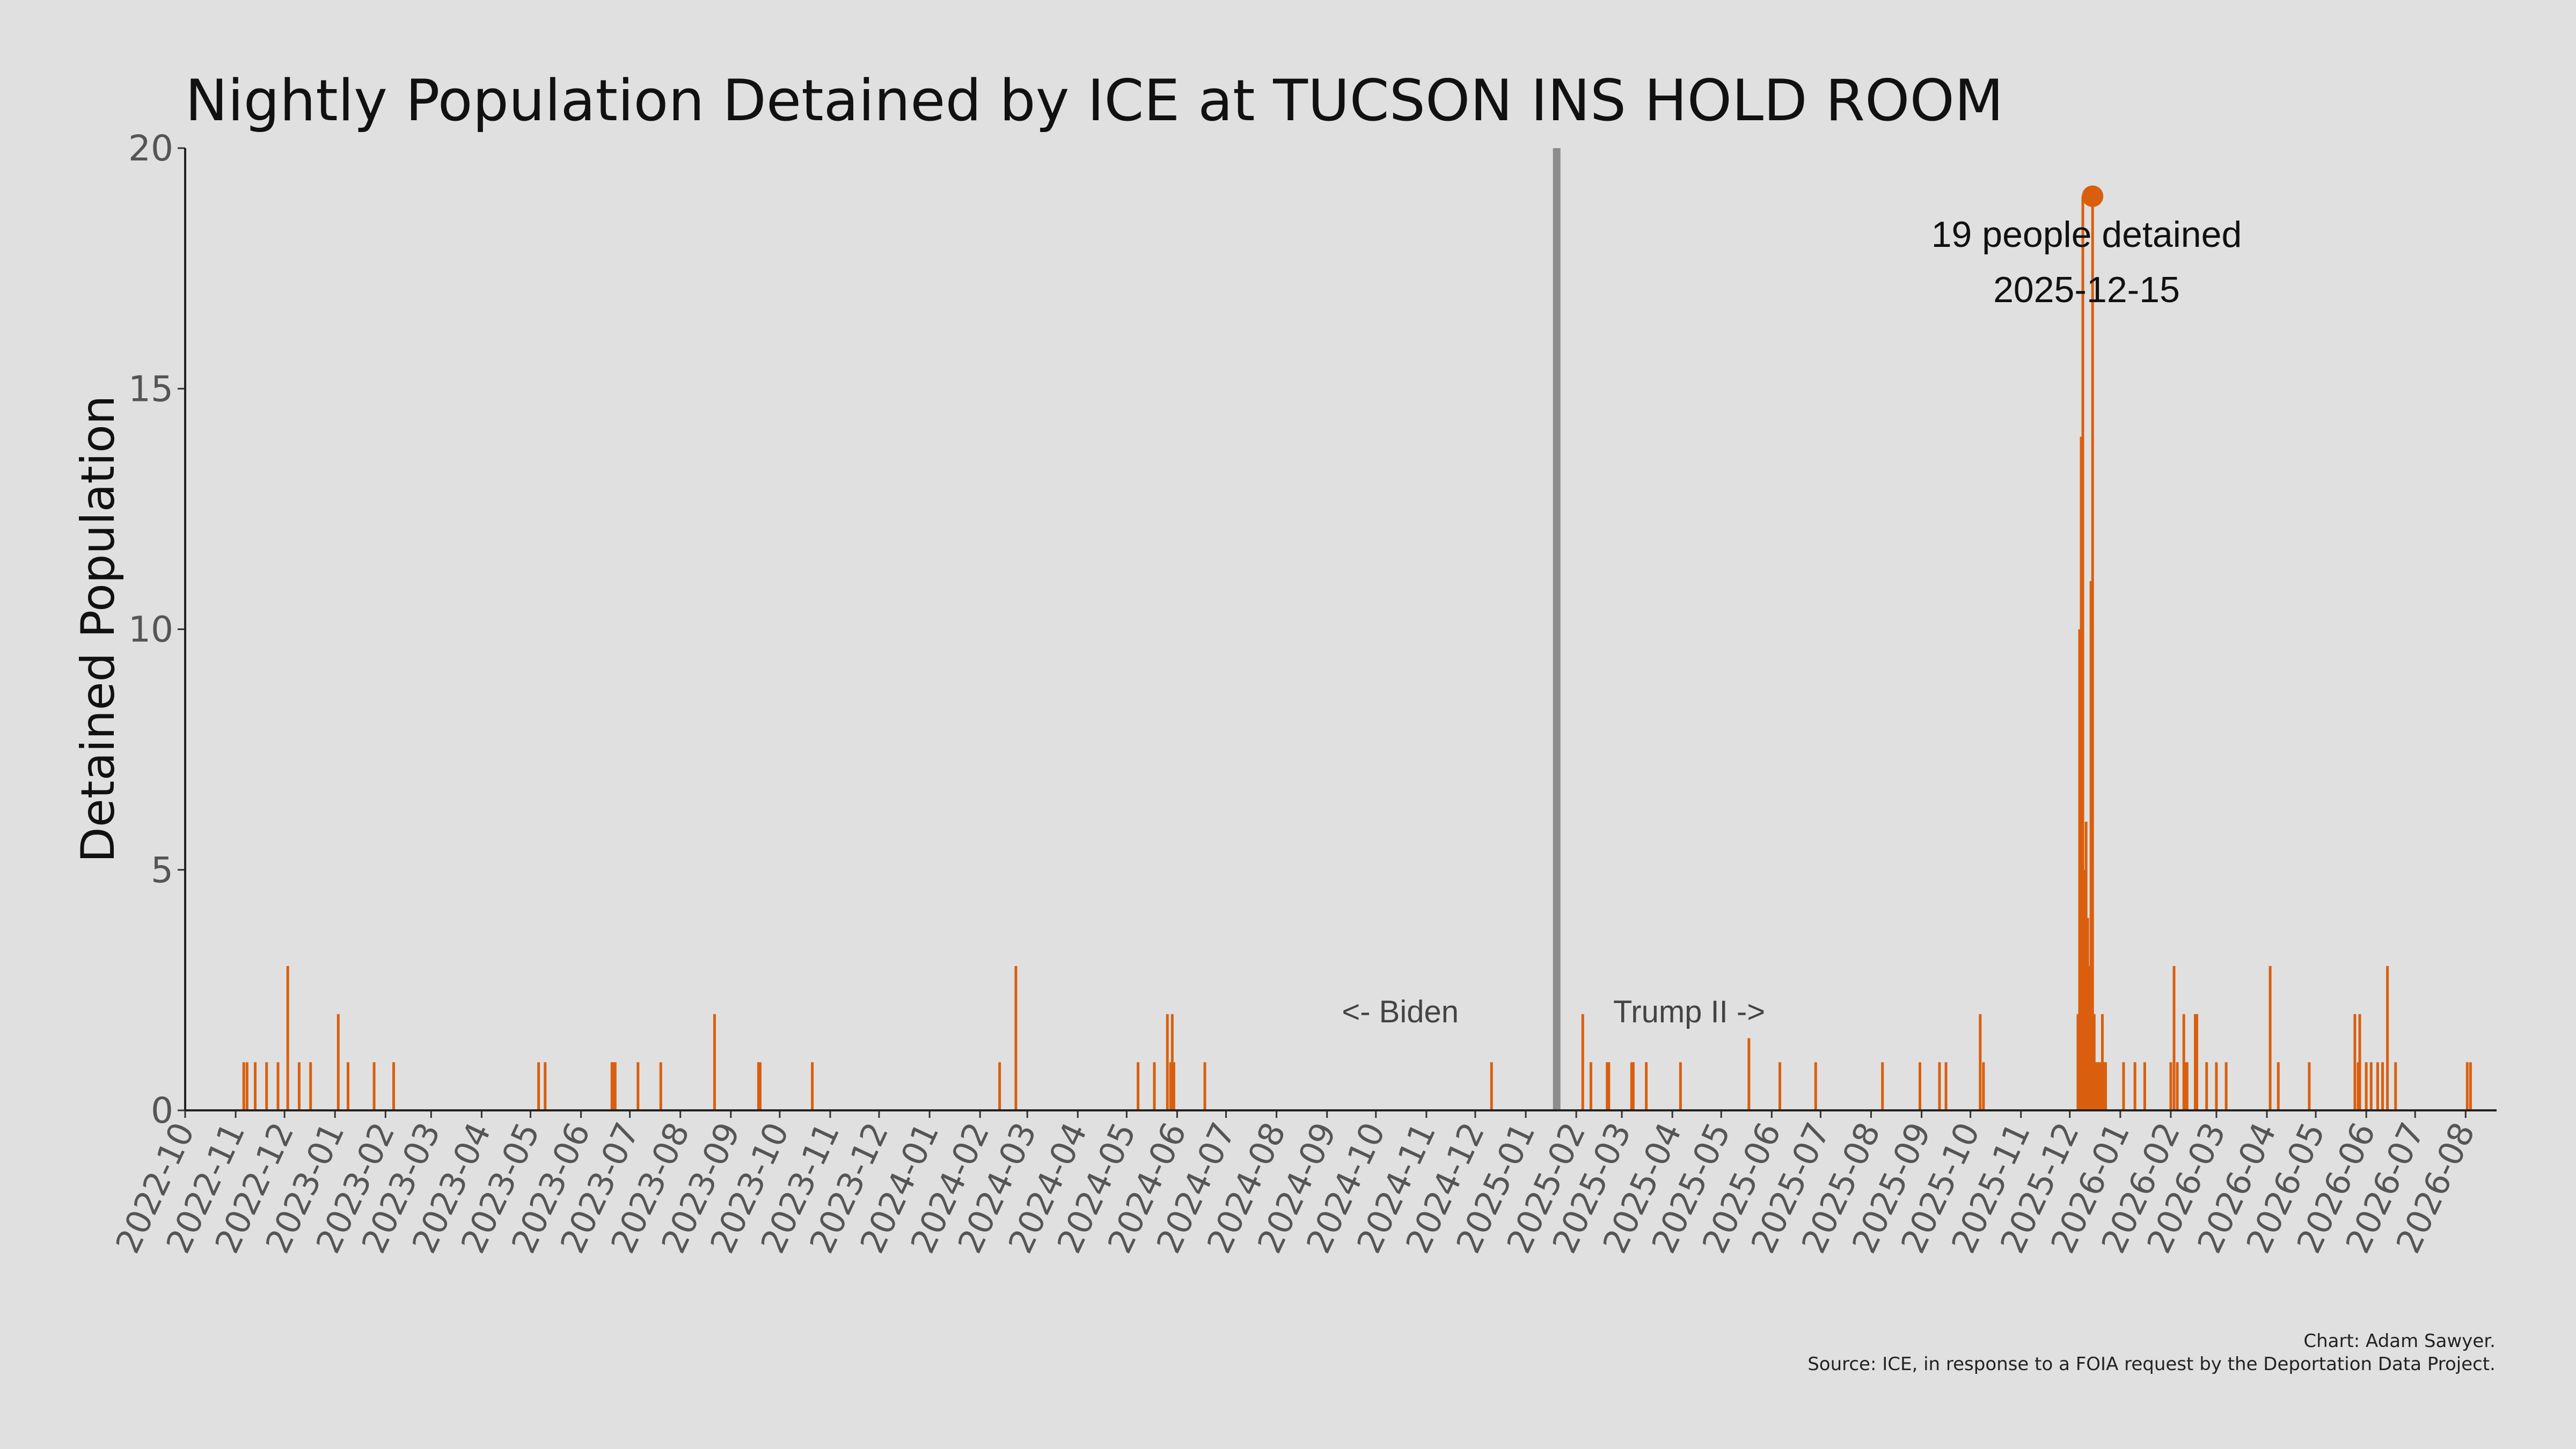  I want to click on y-axis-label: Detained Population, so click(98, 629).